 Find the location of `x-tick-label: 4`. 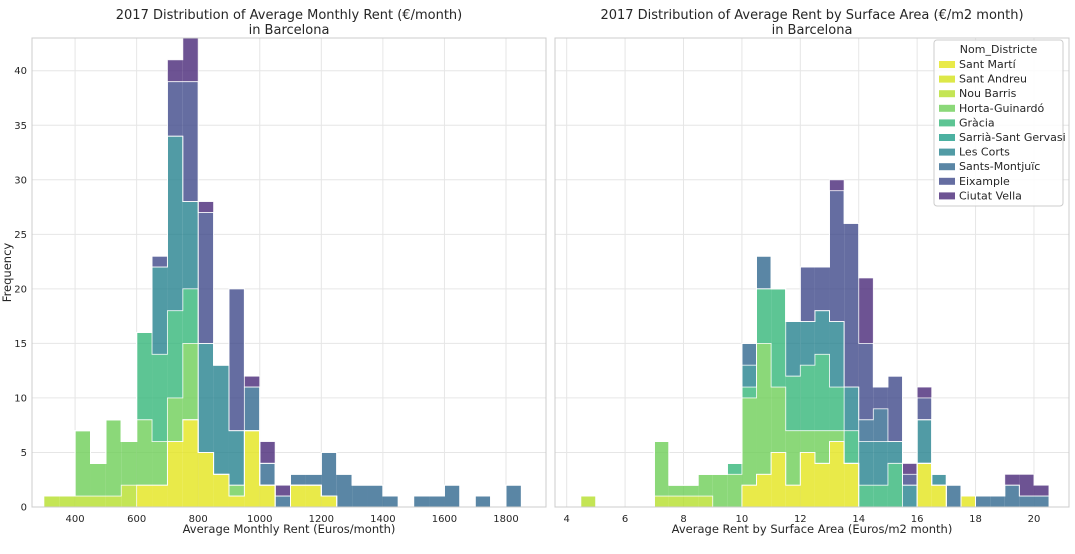

x-tick-label: 4 is located at coordinates (566, 519).